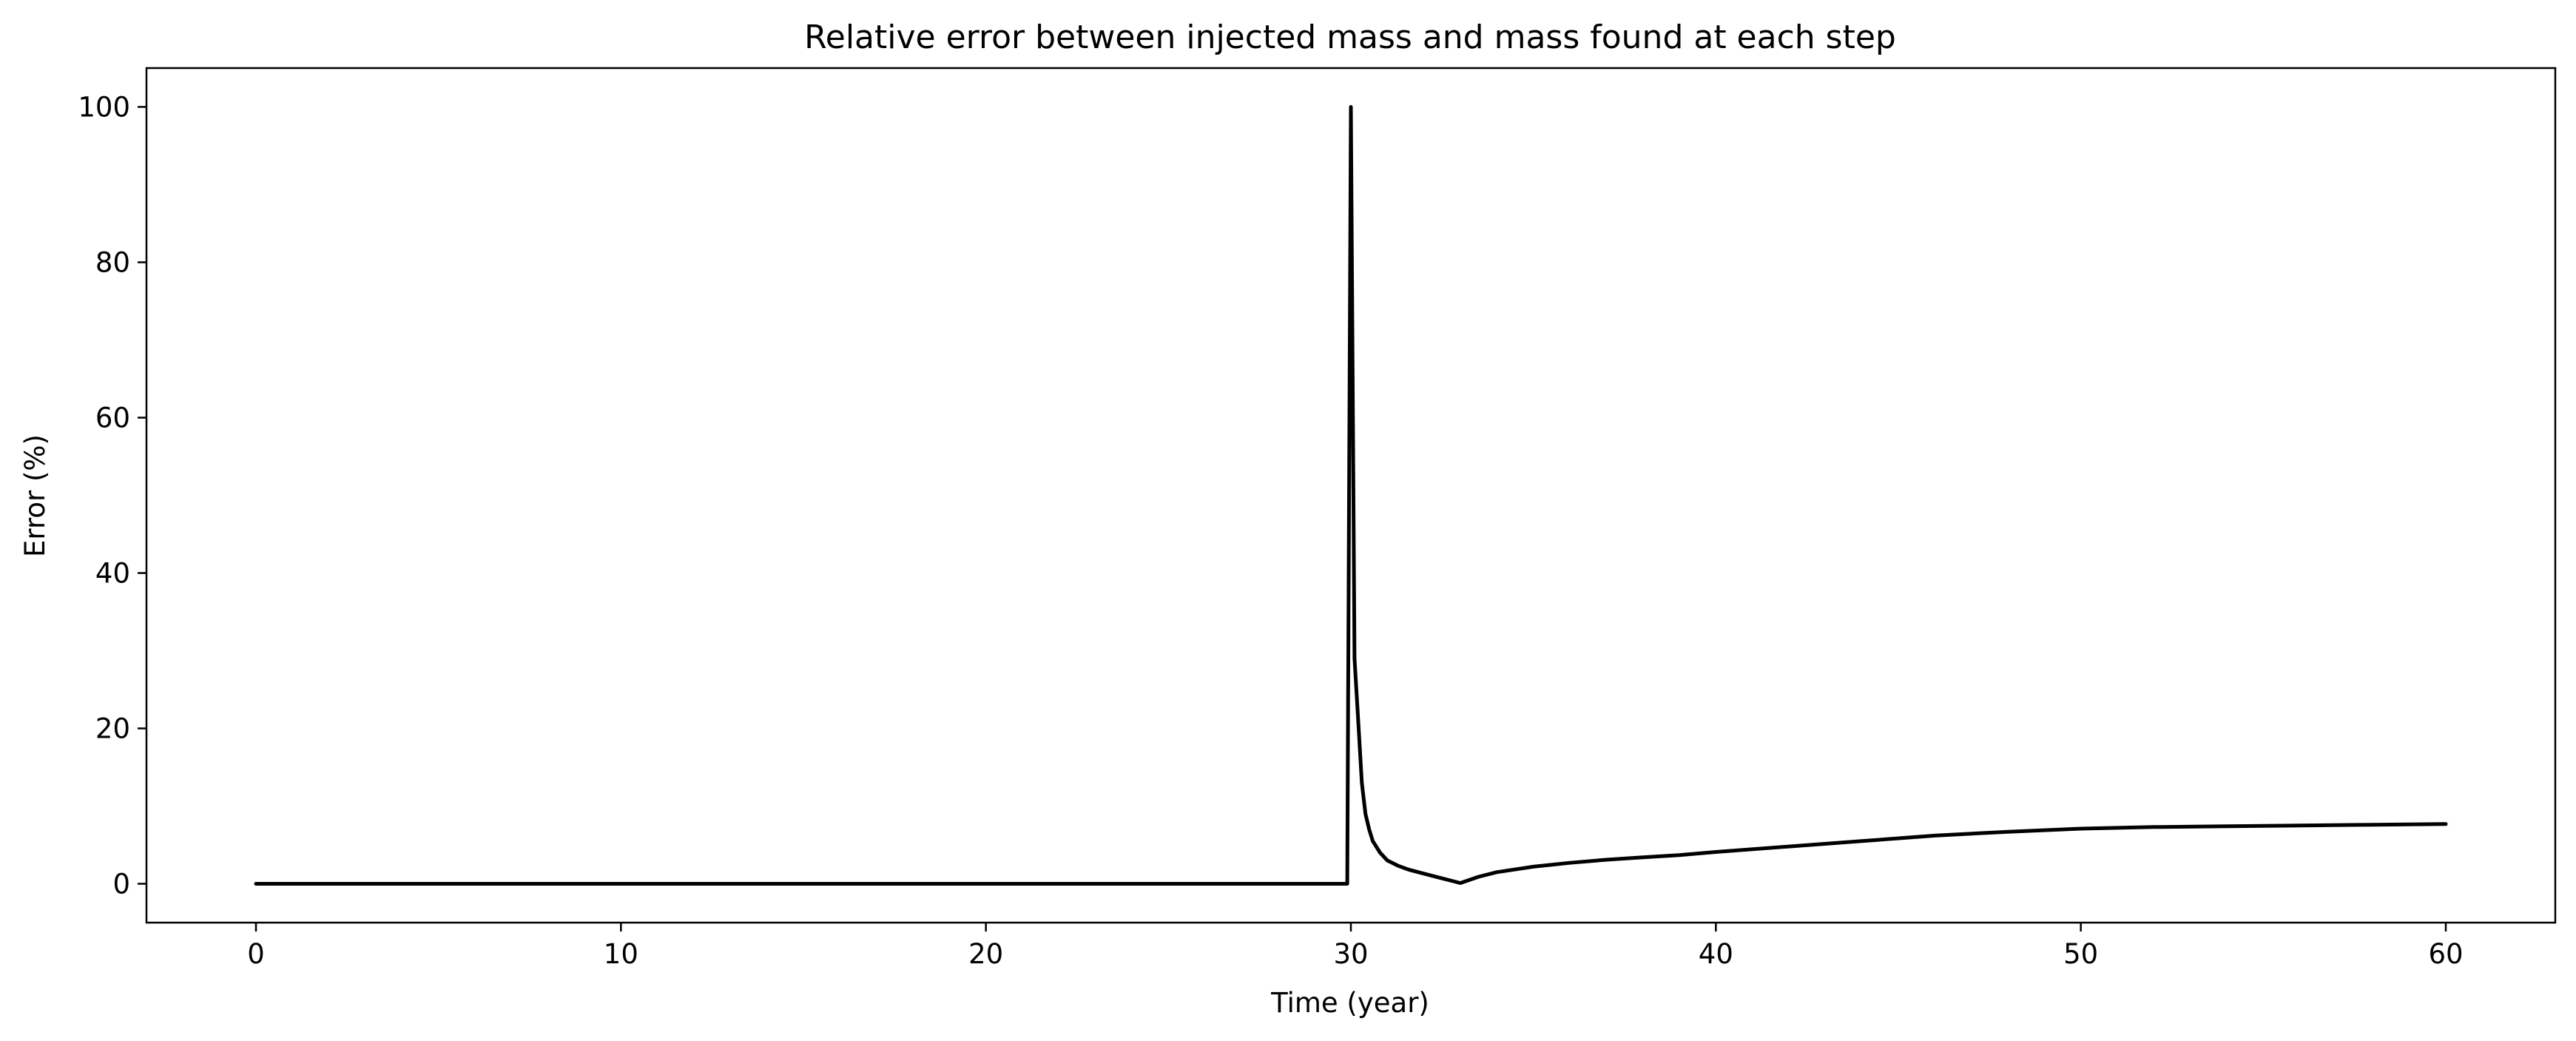  Describe the element at coordinates (112, 574) in the screenshot. I see `y-tick-label: 40` at that location.